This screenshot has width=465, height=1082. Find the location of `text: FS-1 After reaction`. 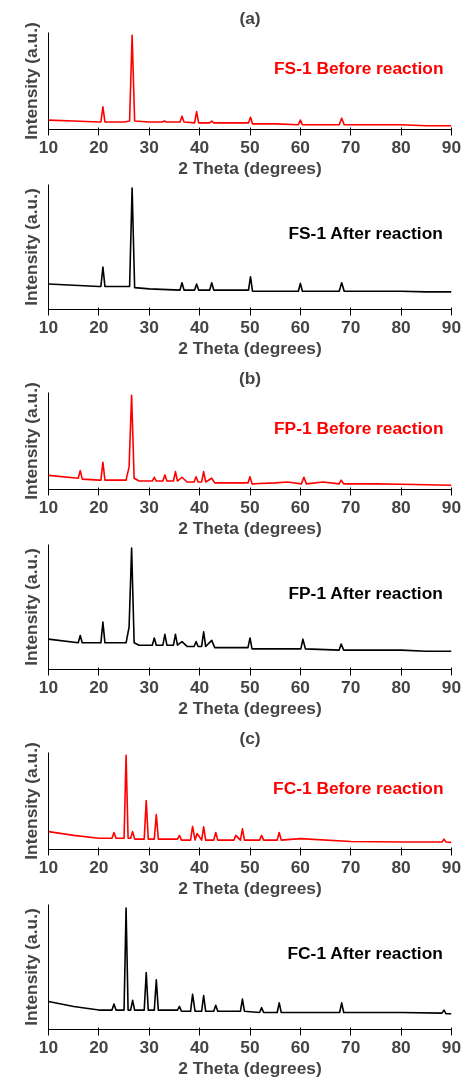

text: FS-1 After reaction is located at coordinates (365, 232).